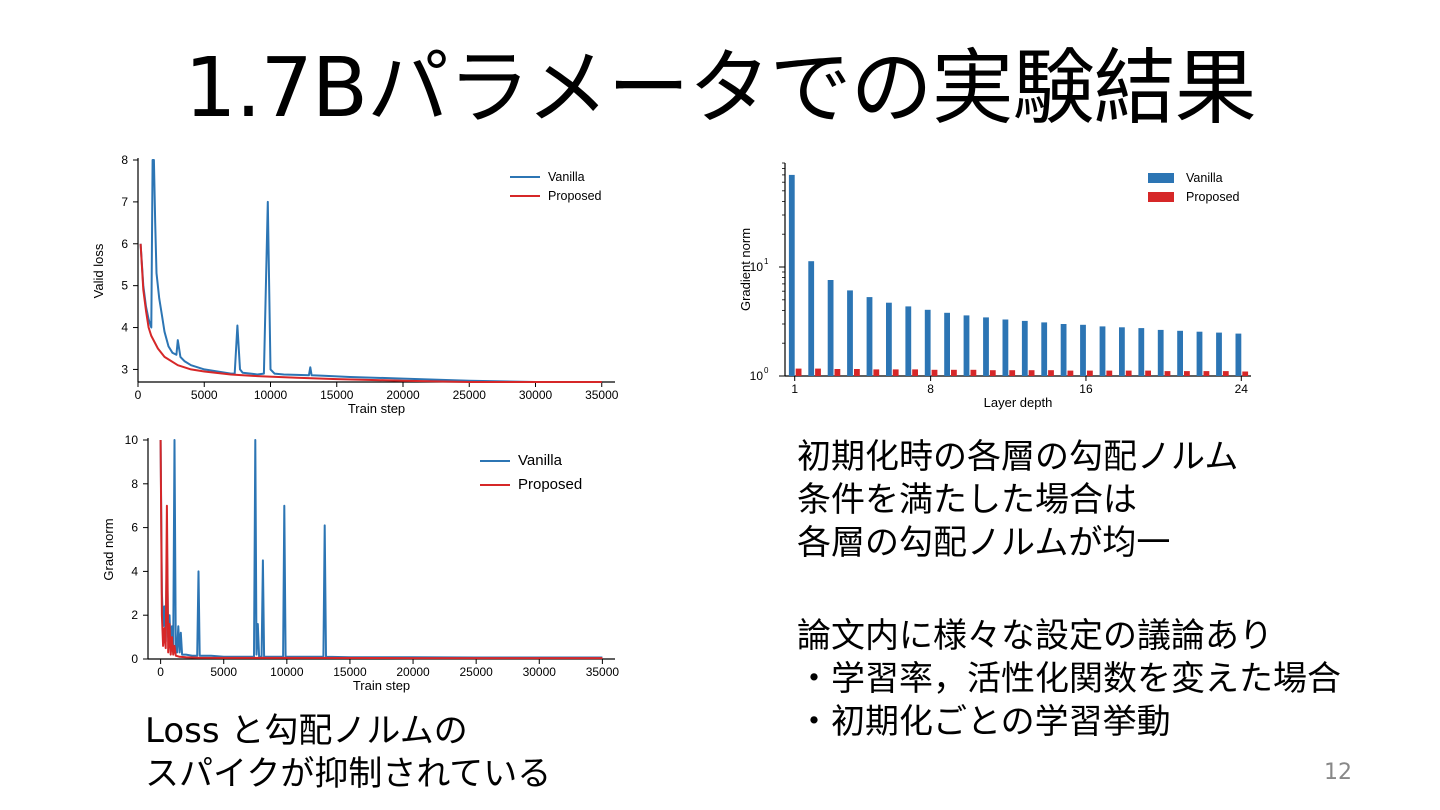 This screenshot has width=1440, height=810. Describe the element at coordinates (134, 615) in the screenshot. I see `y-tick-label: 2` at that location.